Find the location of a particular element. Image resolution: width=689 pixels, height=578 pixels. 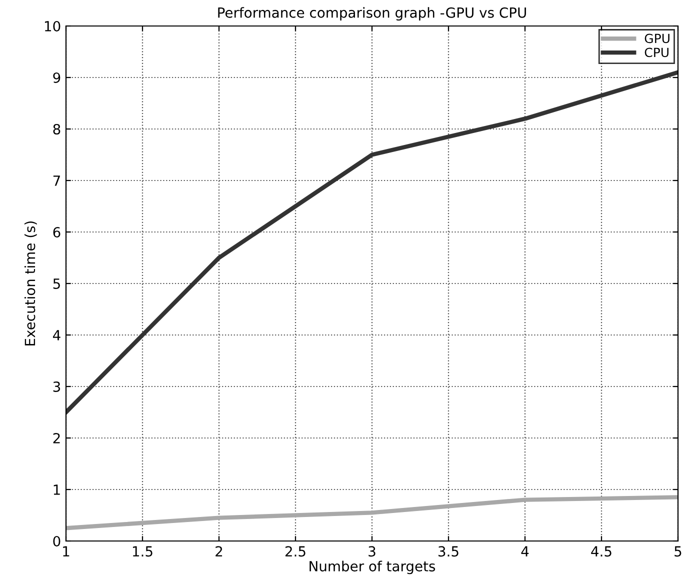

x-tick-label: 3.5 is located at coordinates (448, 551).